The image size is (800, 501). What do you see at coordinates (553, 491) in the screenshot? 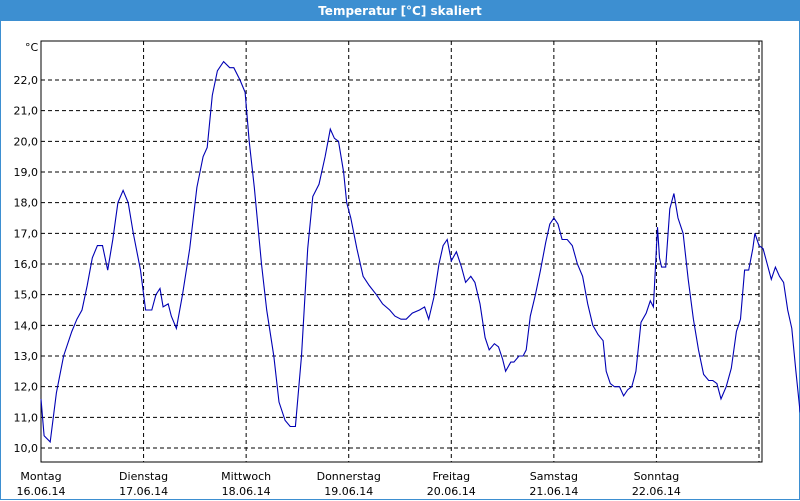
I see `x-tick-label-date: 21.06.14` at bounding box center [553, 491].